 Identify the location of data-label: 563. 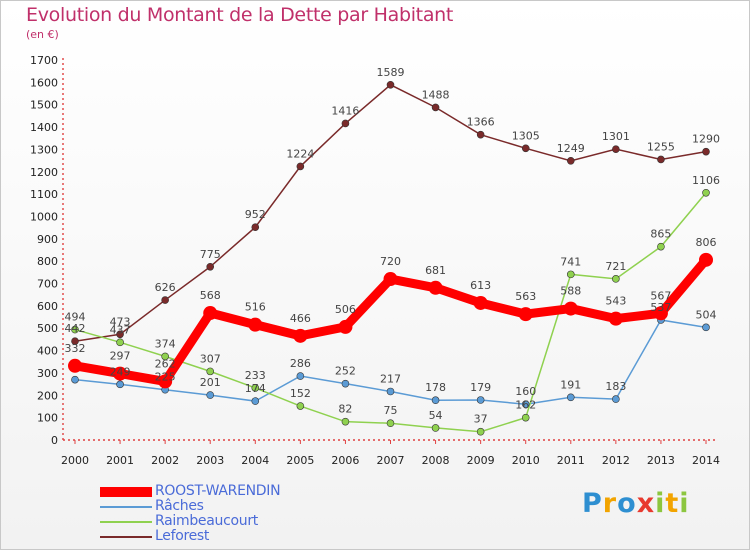
(525, 296).